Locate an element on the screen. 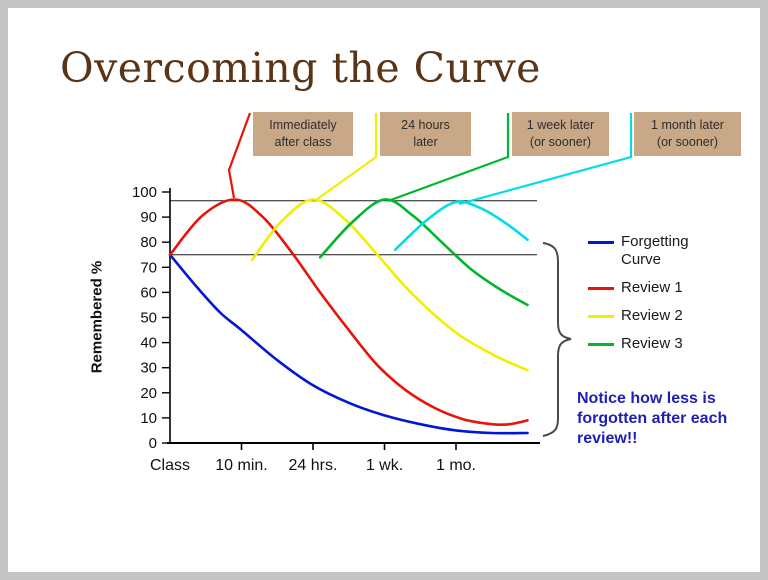  brace is located at coordinates (557, 339).